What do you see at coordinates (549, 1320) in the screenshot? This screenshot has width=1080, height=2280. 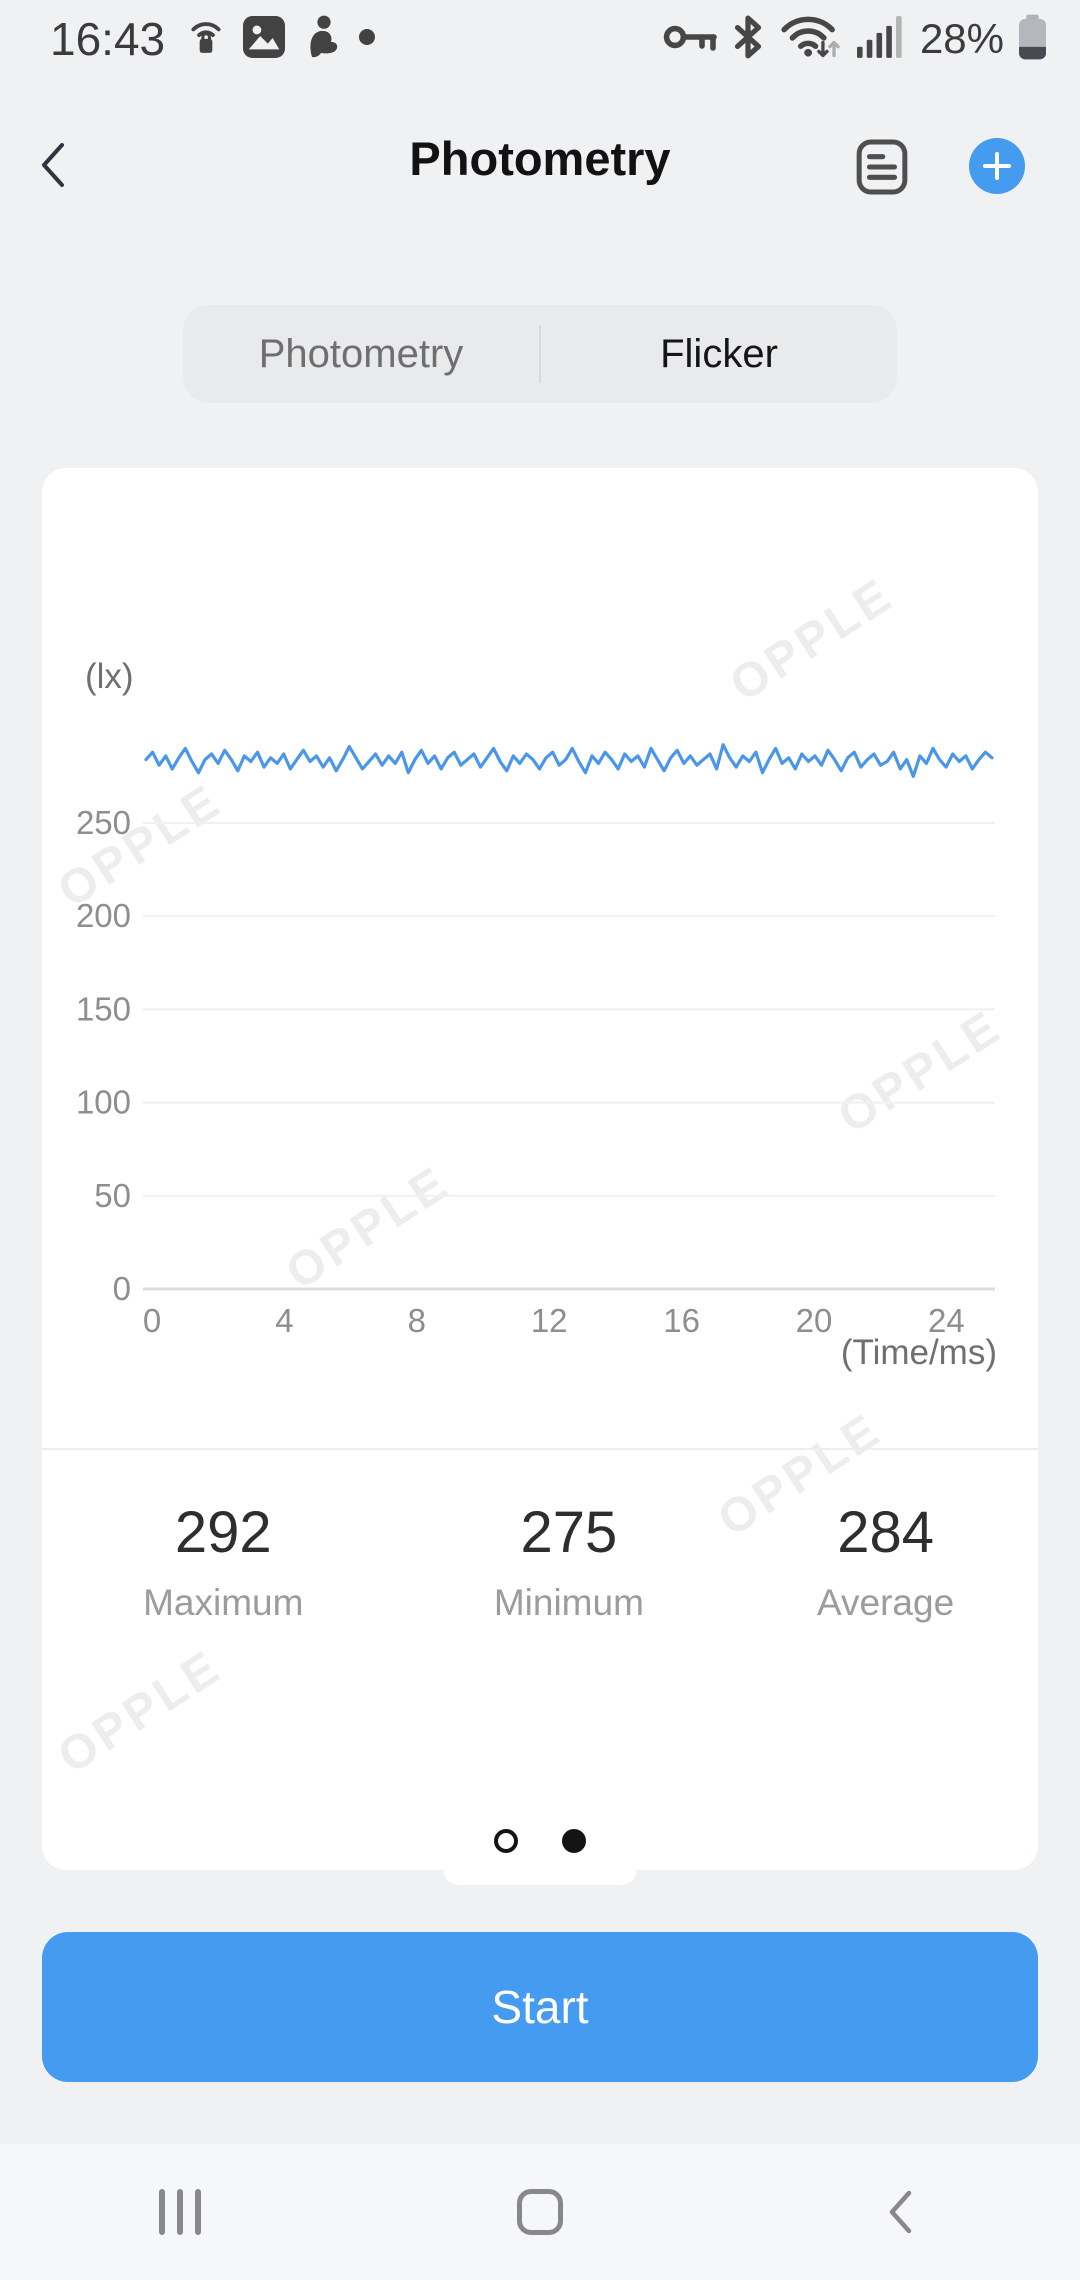 I see `svg-text: 12` at bounding box center [549, 1320].